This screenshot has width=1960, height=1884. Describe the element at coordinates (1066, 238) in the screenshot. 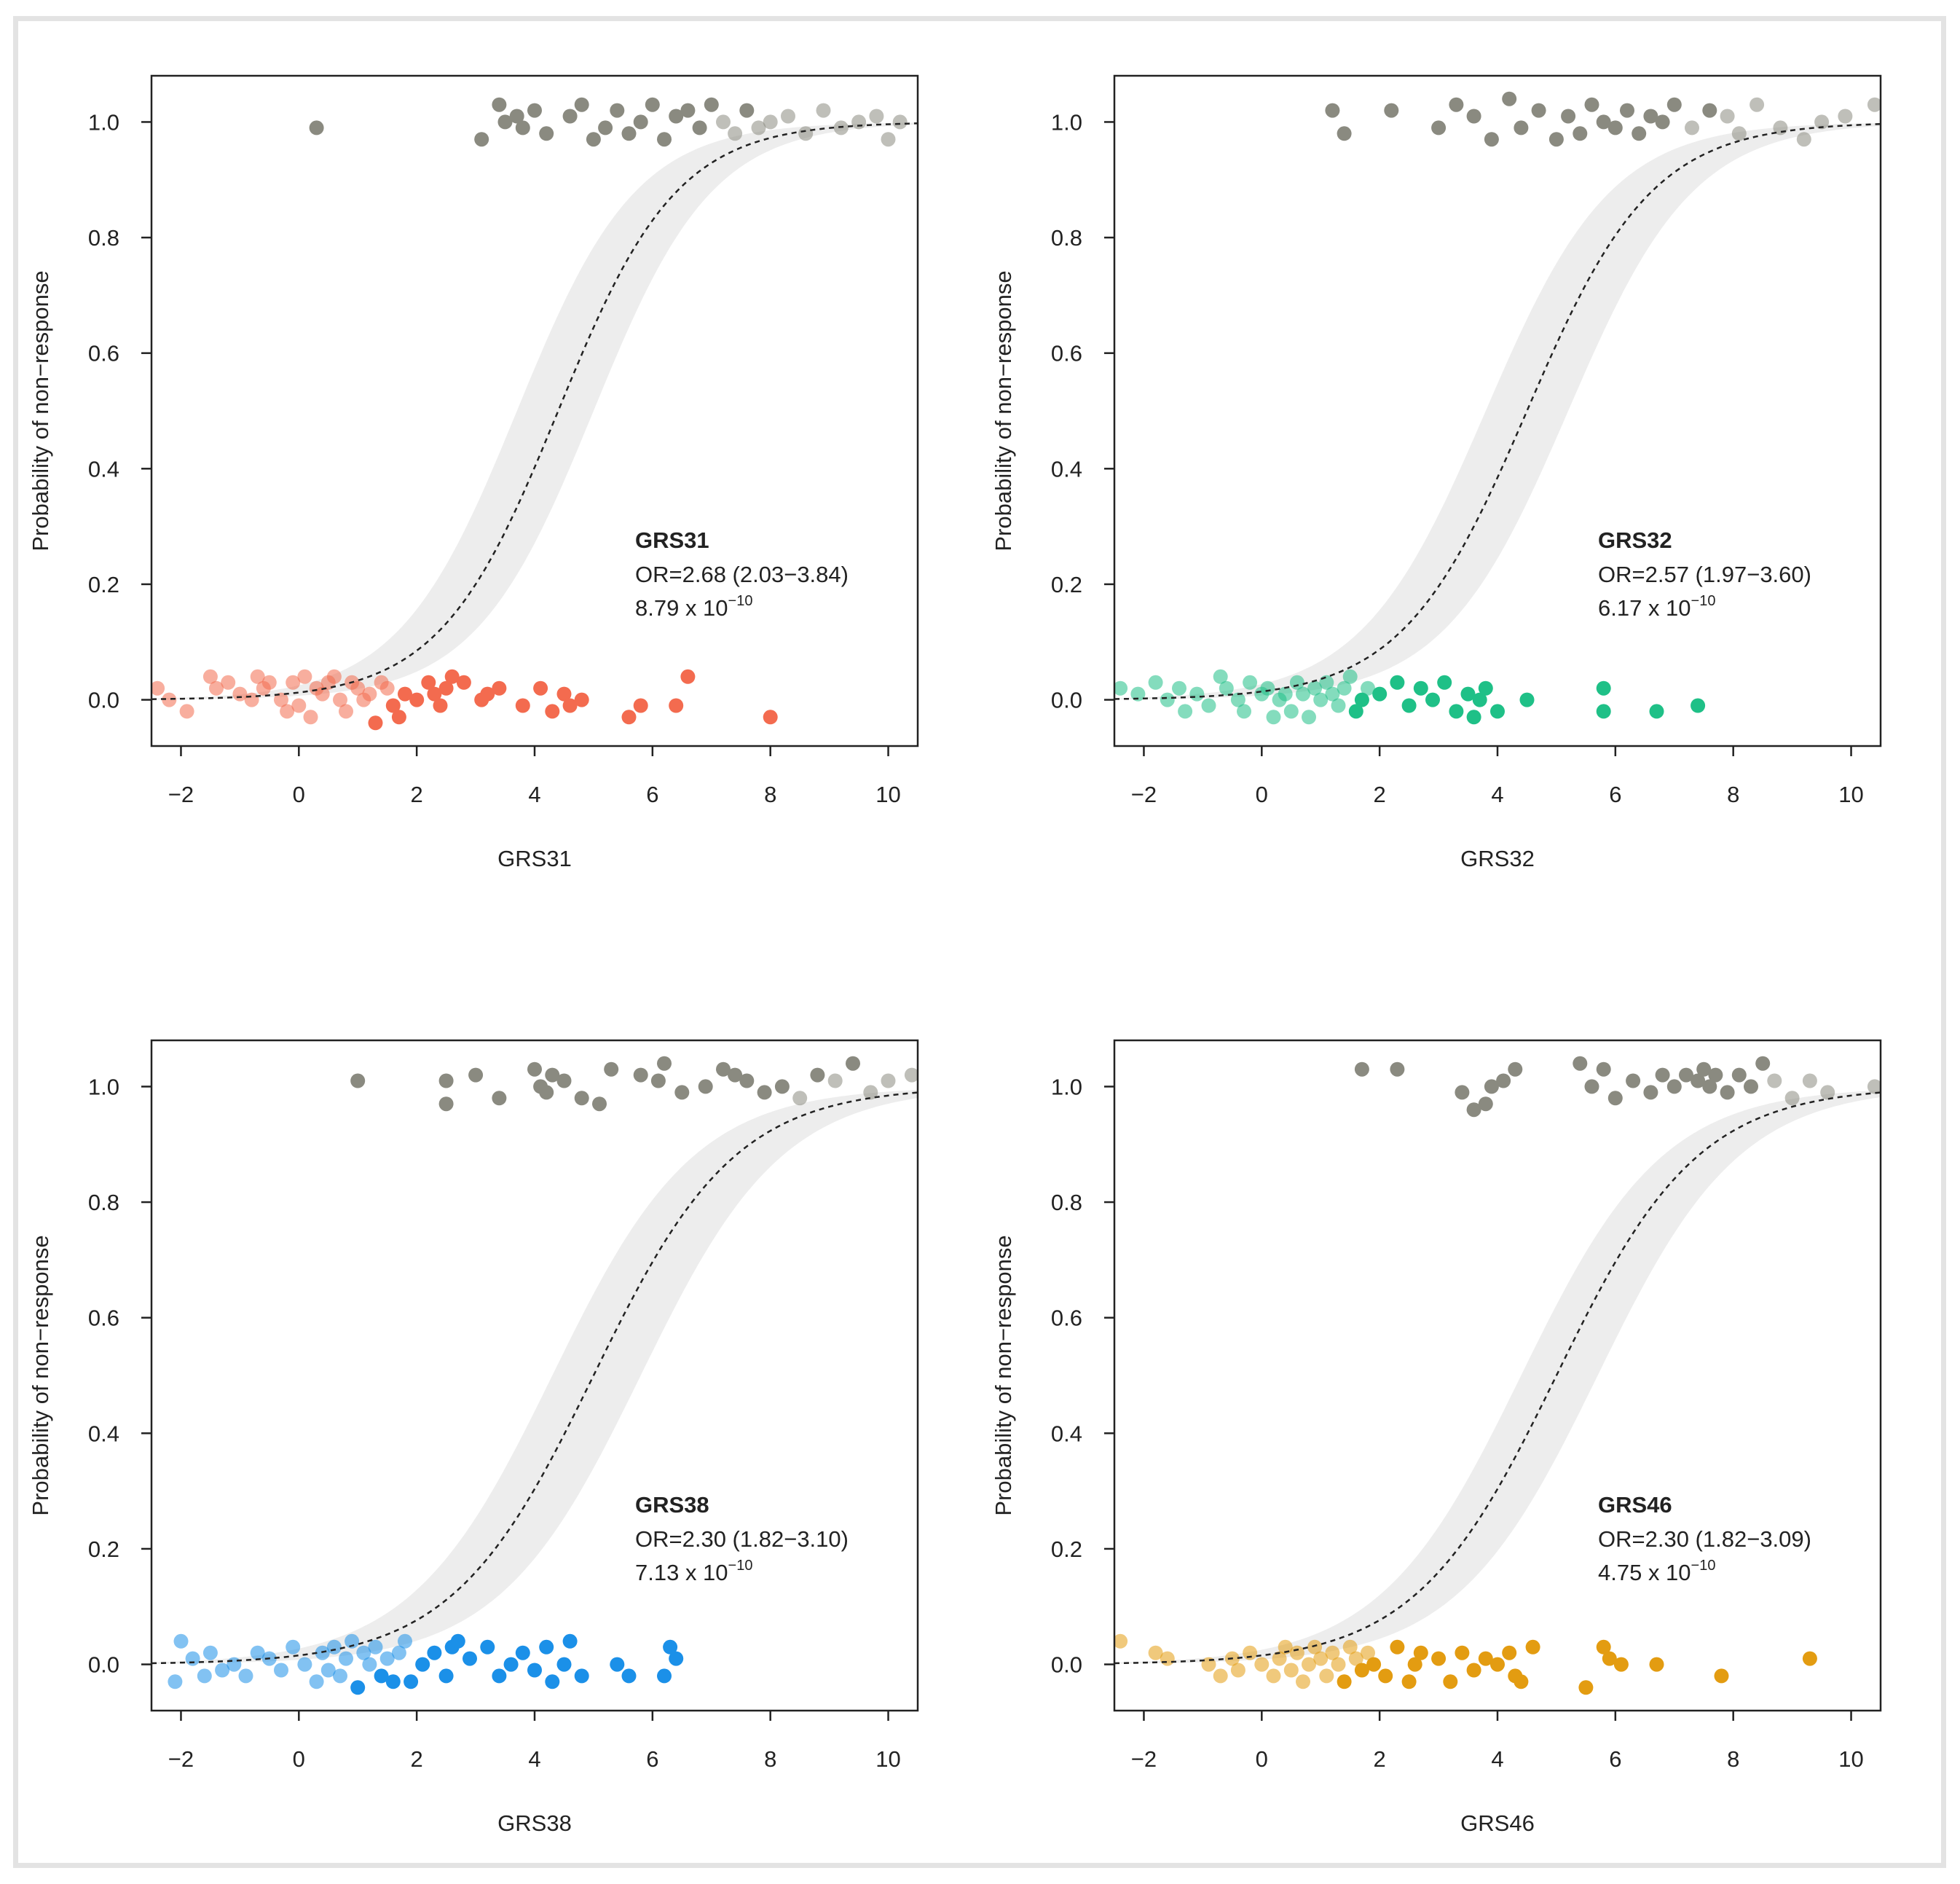

I see `y-tick-label: 0.8` at that location.